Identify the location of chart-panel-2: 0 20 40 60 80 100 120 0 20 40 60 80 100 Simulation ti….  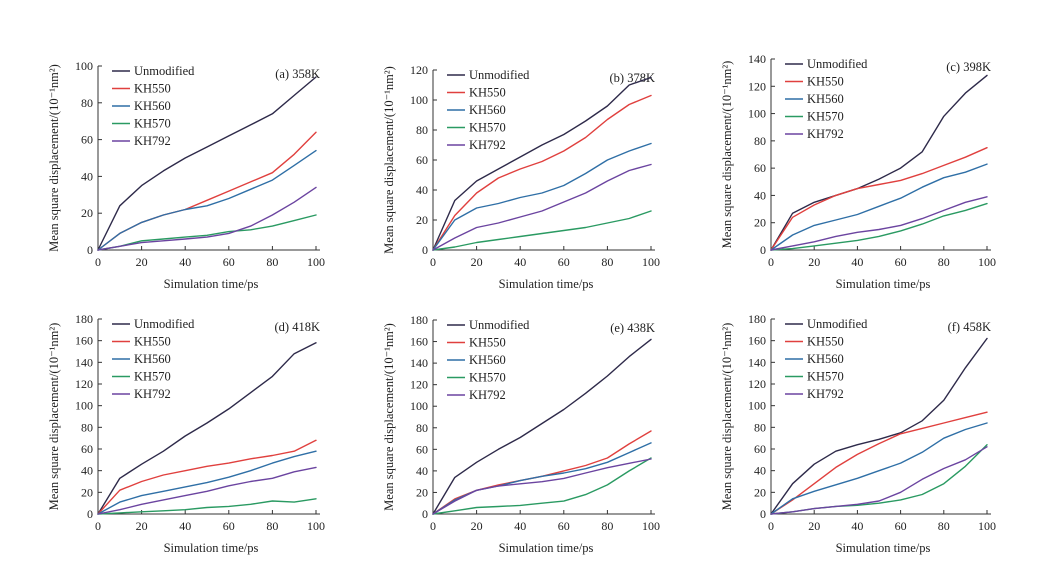
(521, 177).